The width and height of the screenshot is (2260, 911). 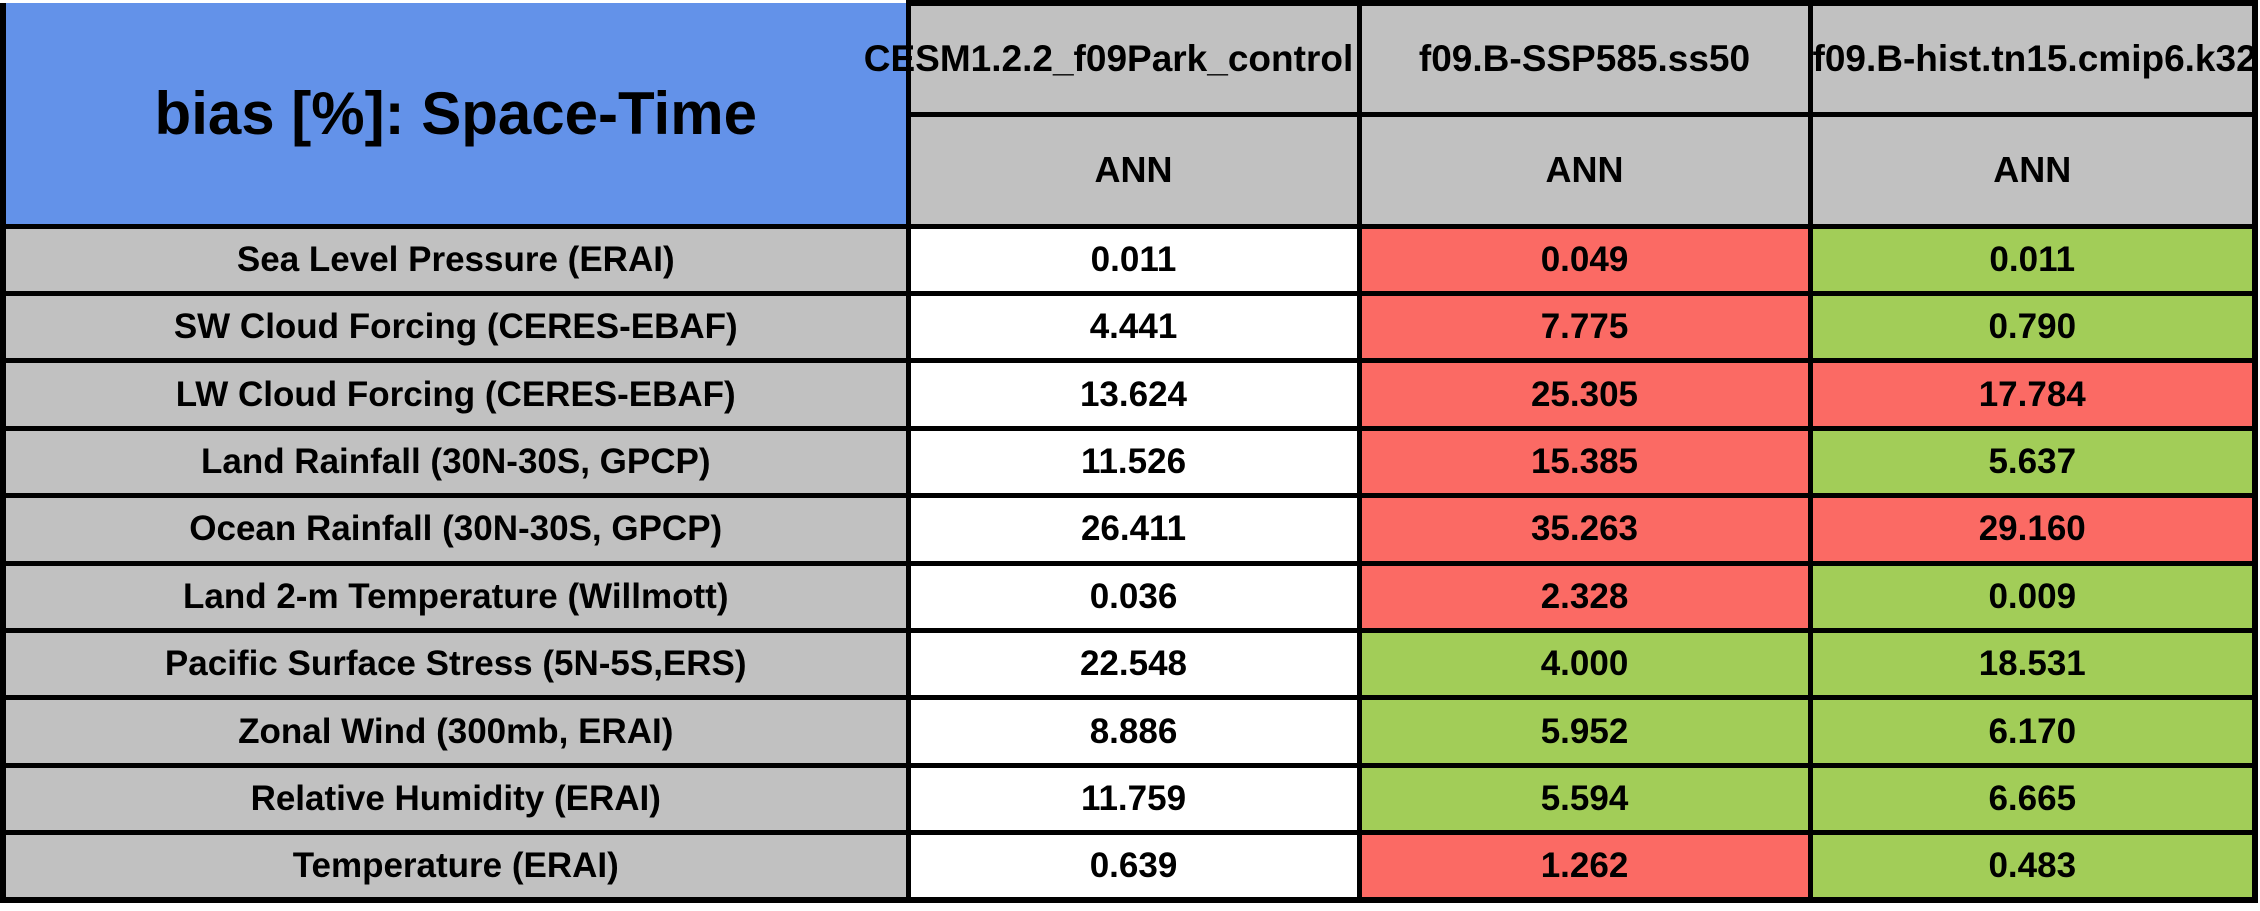 I want to click on value-cell: 11.759, so click(x=1133, y=799).